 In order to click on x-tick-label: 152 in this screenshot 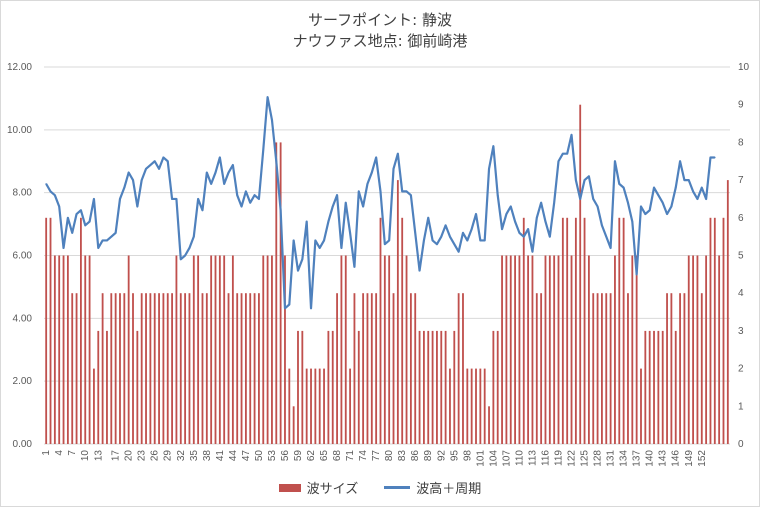, I will do `click(702, 458)`.